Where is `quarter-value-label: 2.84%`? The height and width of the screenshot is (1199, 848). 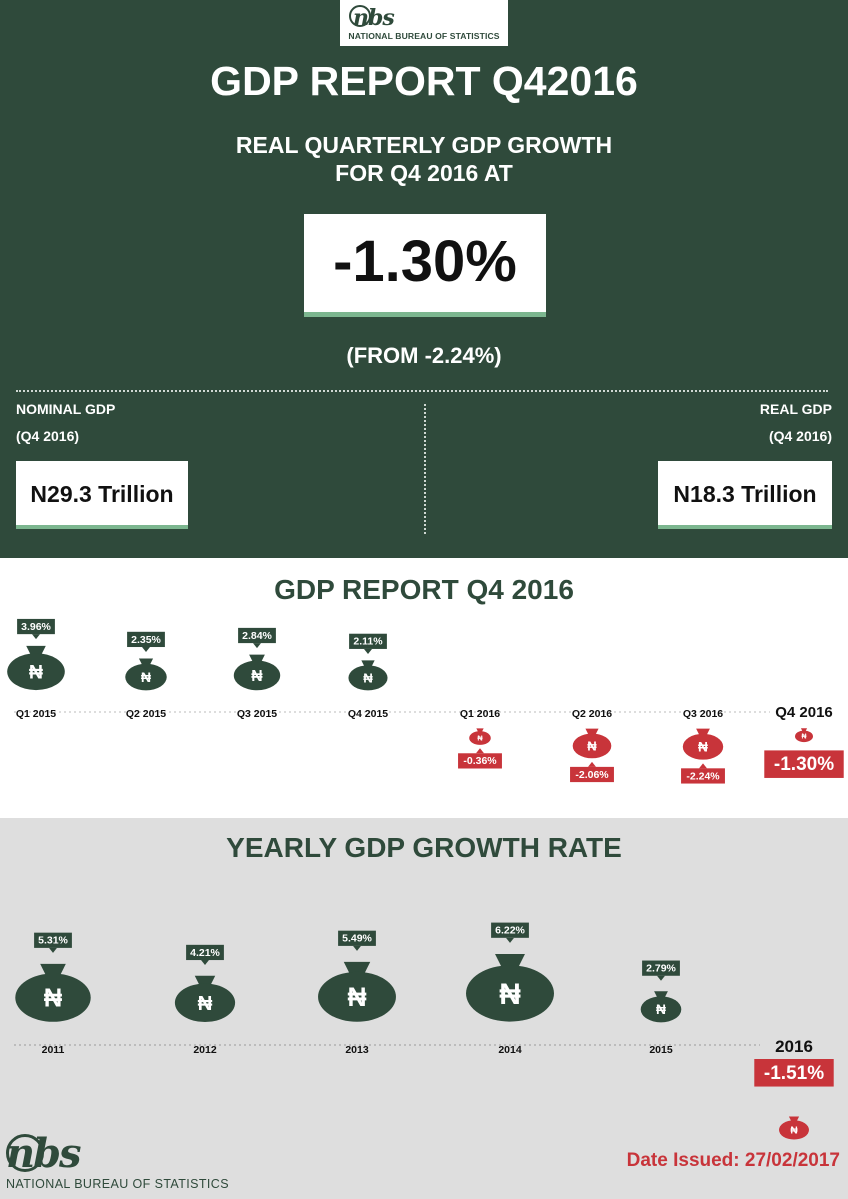
quarter-value-label: 2.84% is located at coordinates (257, 638).